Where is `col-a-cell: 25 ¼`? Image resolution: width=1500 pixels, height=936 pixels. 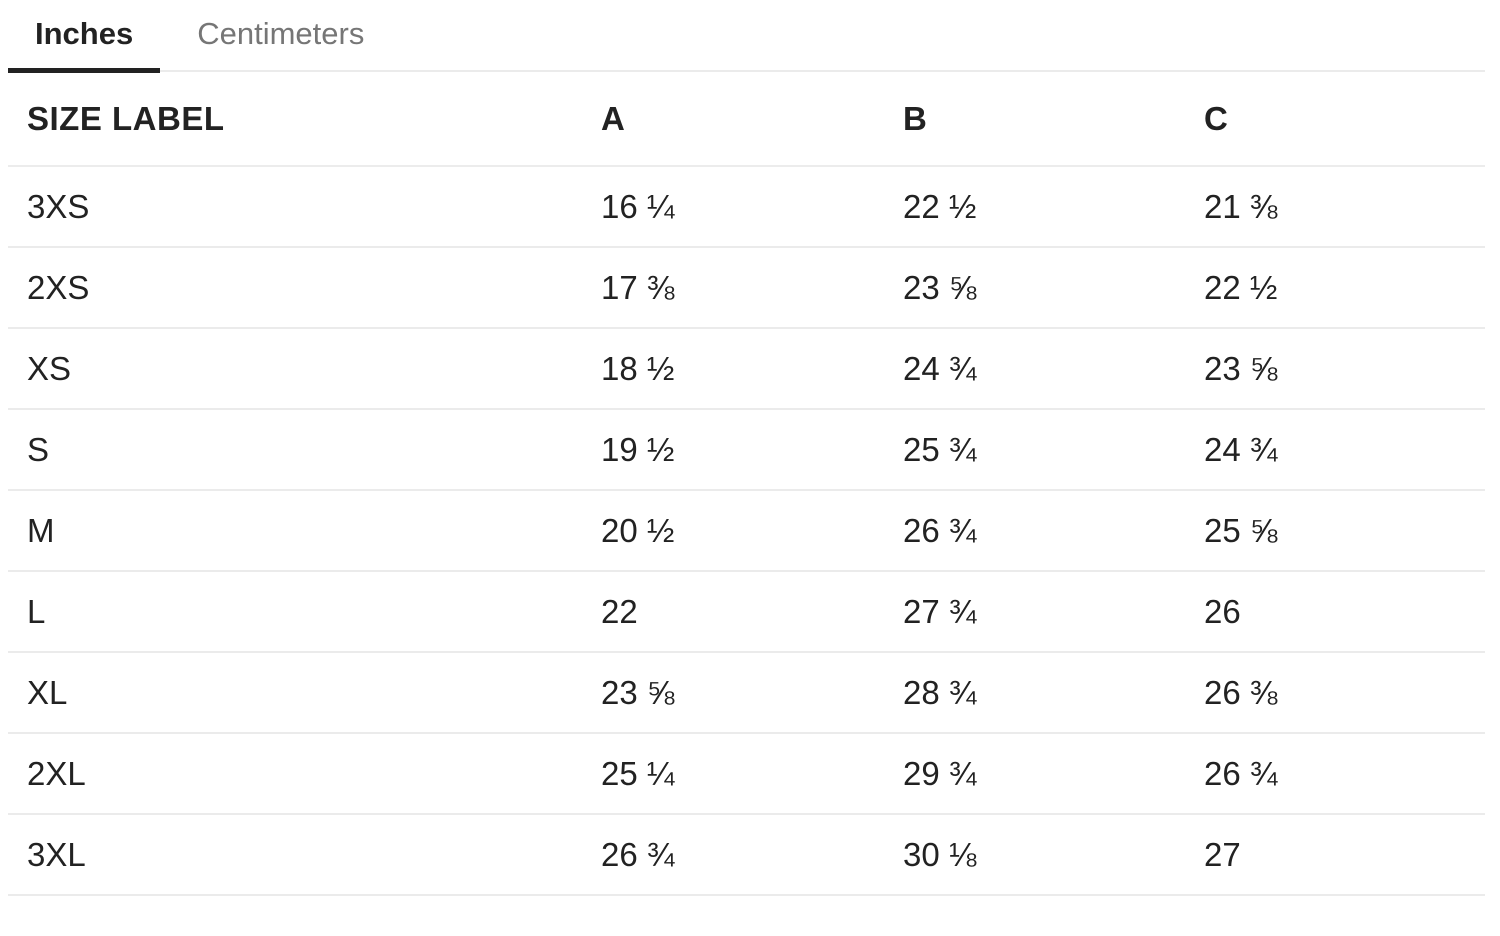
col-a-cell: 25 ¼ is located at coordinates (638, 773).